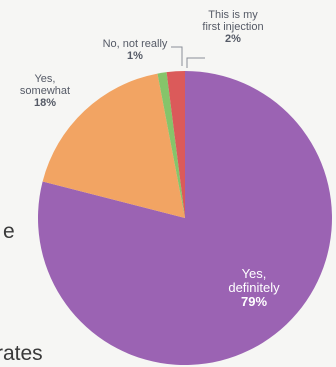 This screenshot has width=336, height=367. What do you see at coordinates (233, 39) in the screenshot?
I see `slice-value-label: 2%` at bounding box center [233, 39].